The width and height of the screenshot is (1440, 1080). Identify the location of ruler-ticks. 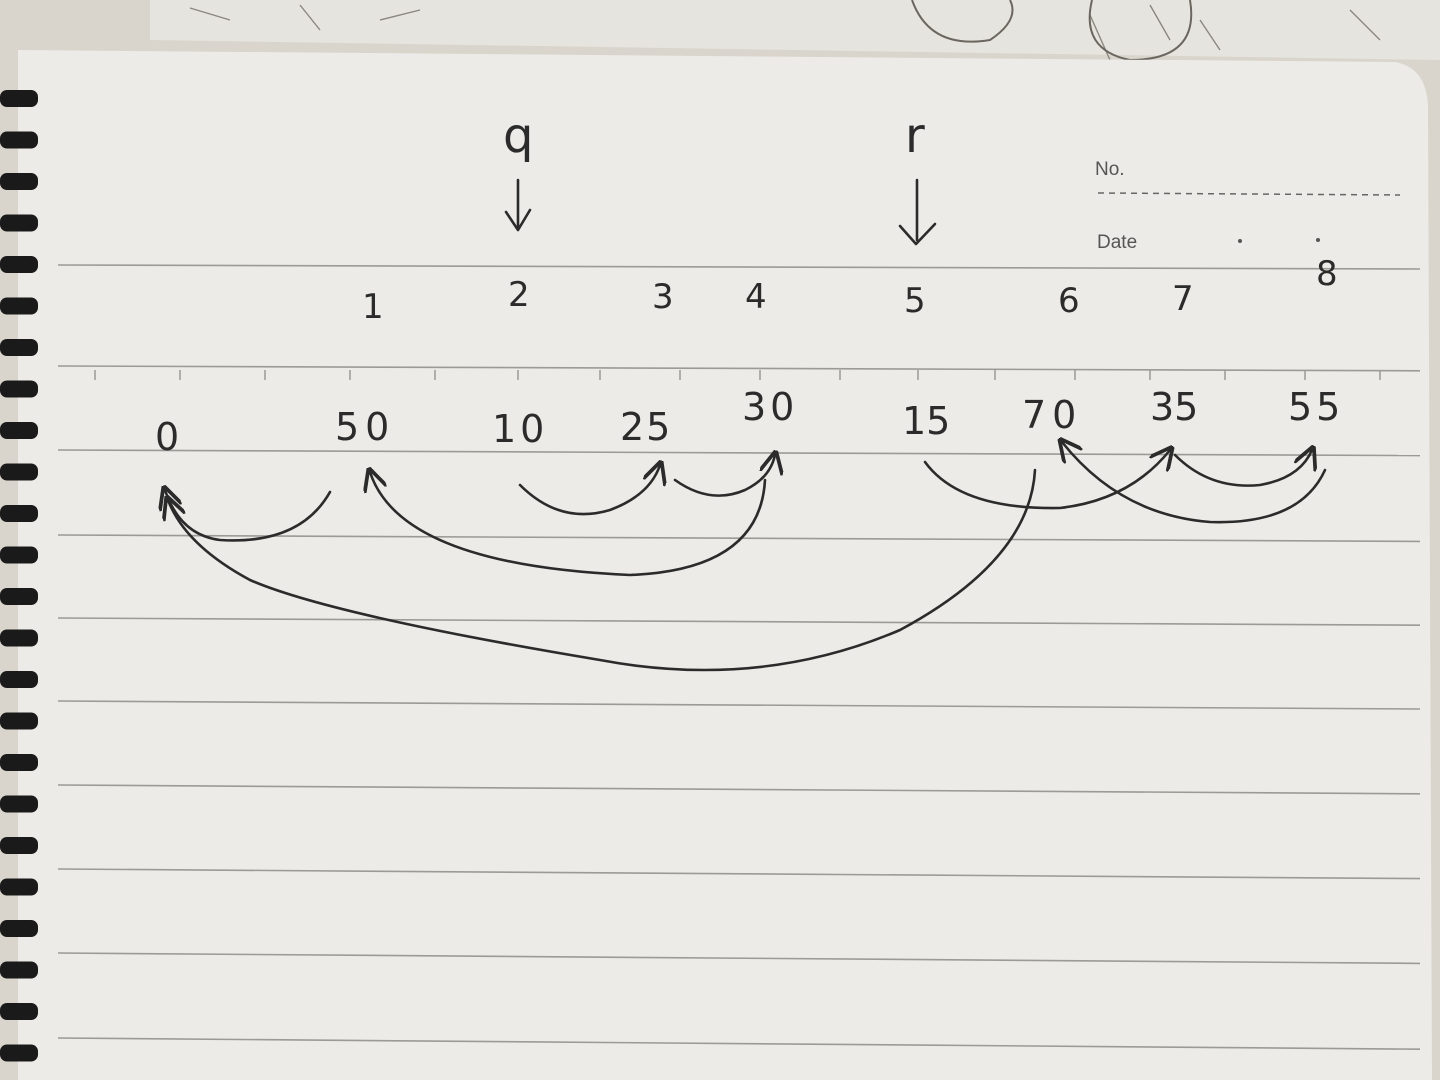
(737, 375).